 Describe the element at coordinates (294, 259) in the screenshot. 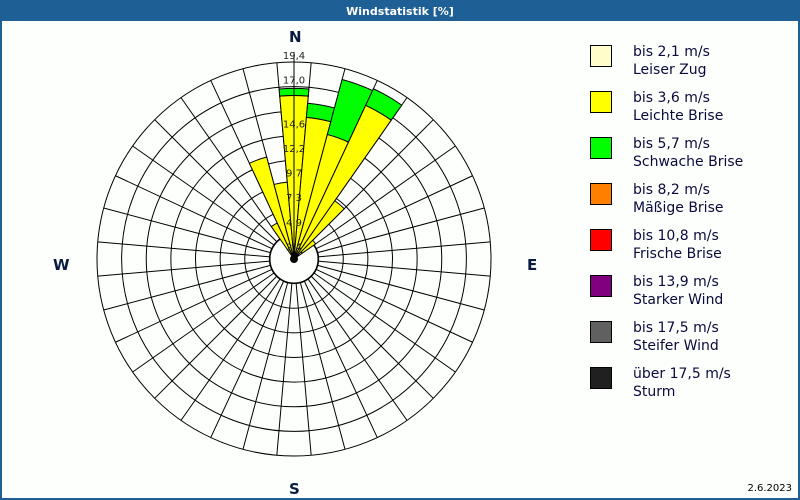

I see `center-dot` at that location.